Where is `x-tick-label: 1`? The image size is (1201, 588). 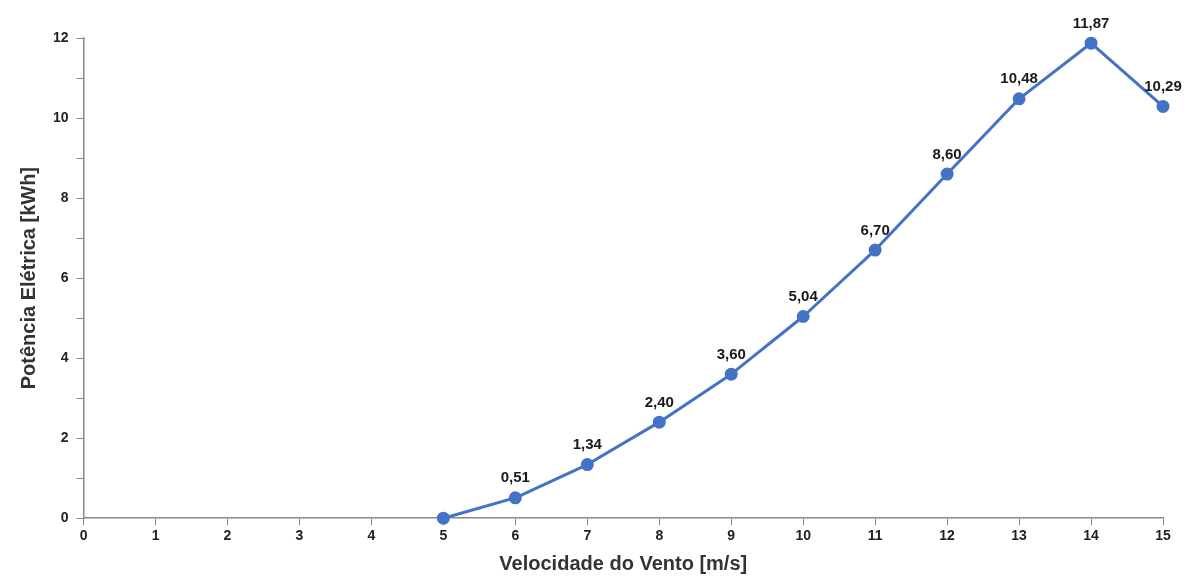 x-tick-label: 1 is located at coordinates (155, 535).